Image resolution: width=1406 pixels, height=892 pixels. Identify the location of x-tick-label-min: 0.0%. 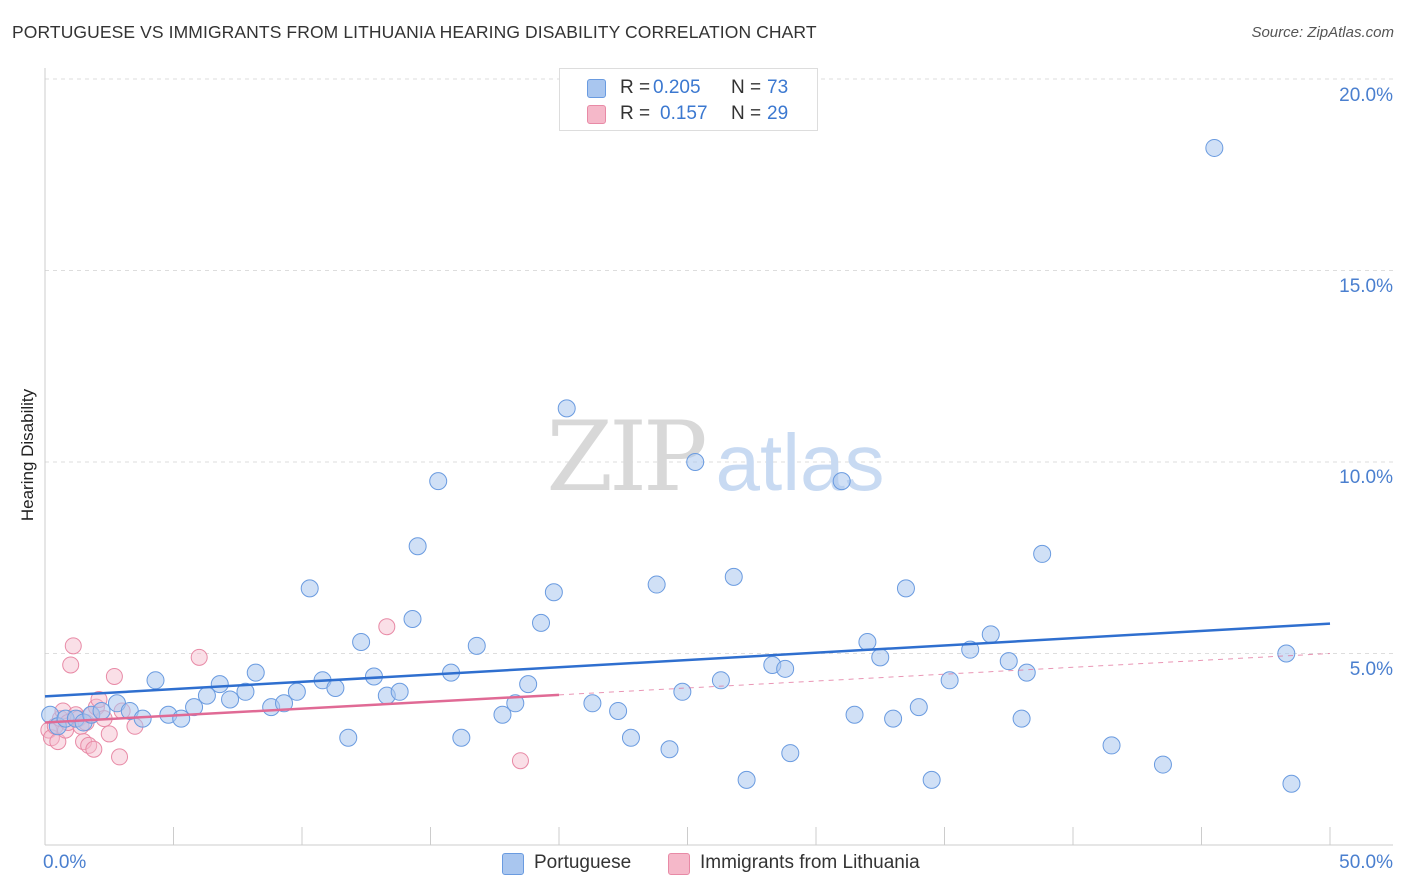
(65, 862).